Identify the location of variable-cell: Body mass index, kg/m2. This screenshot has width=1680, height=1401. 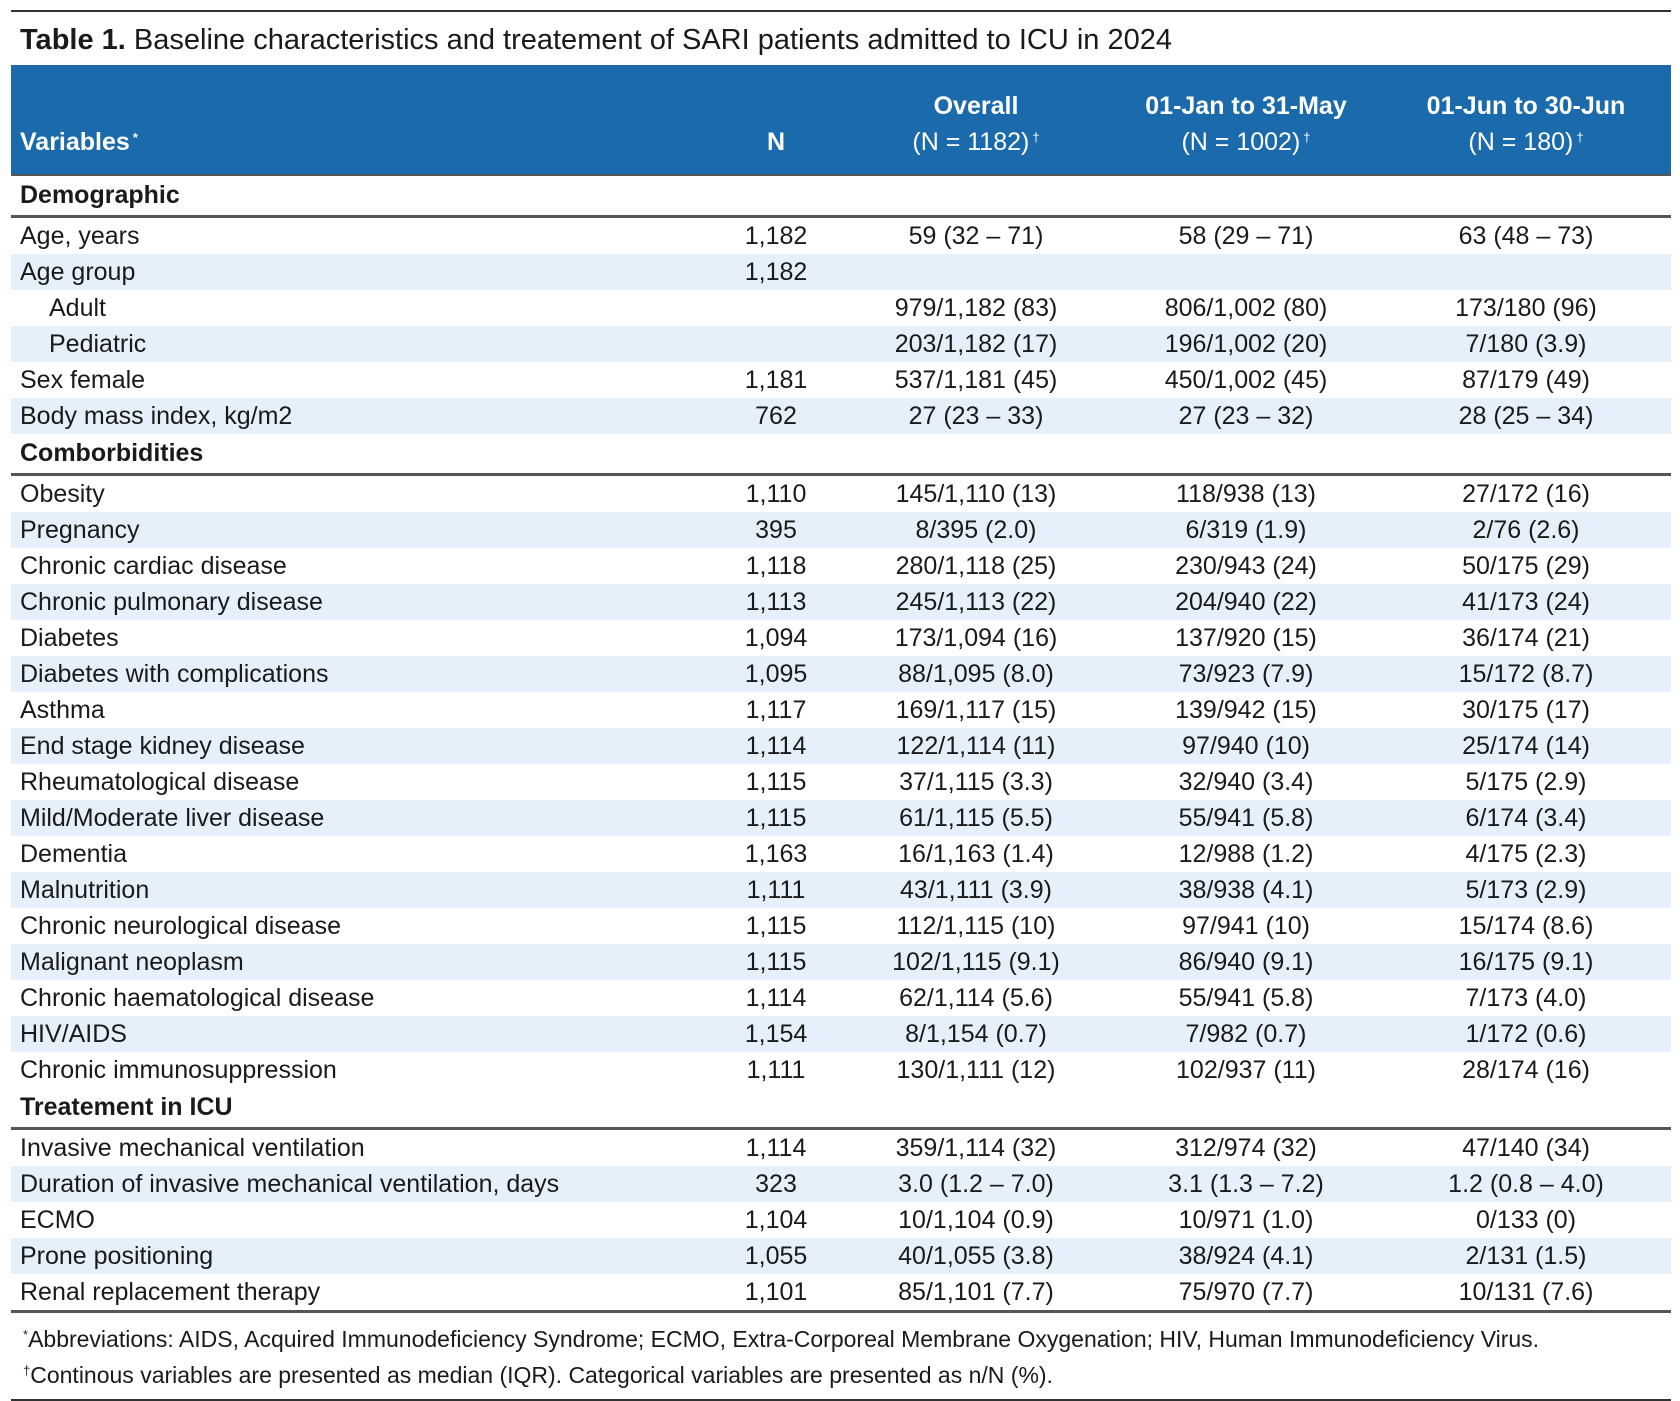
(361, 416).